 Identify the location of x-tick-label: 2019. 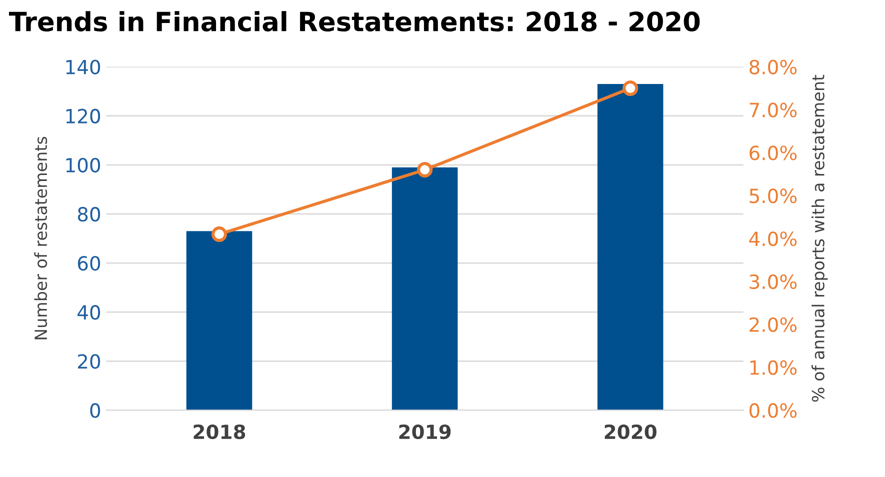
(425, 432).